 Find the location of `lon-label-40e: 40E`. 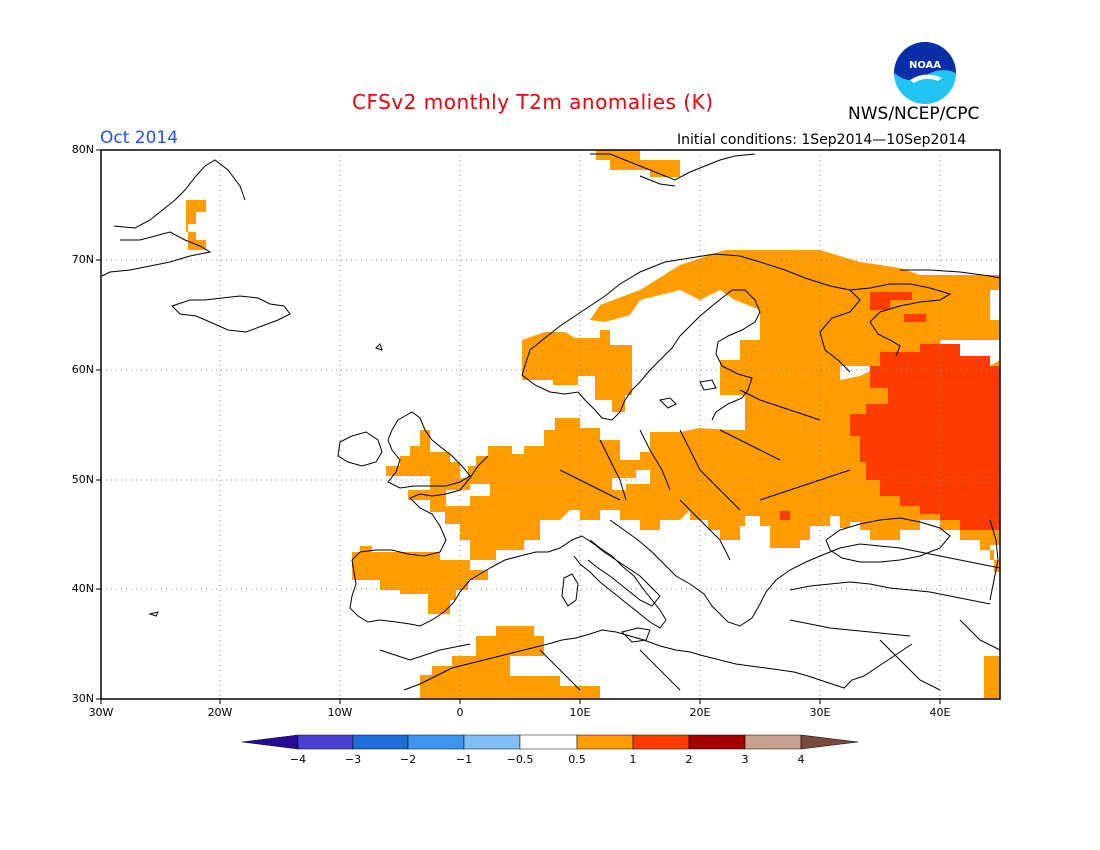

lon-label-40e: 40E is located at coordinates (940, 712).